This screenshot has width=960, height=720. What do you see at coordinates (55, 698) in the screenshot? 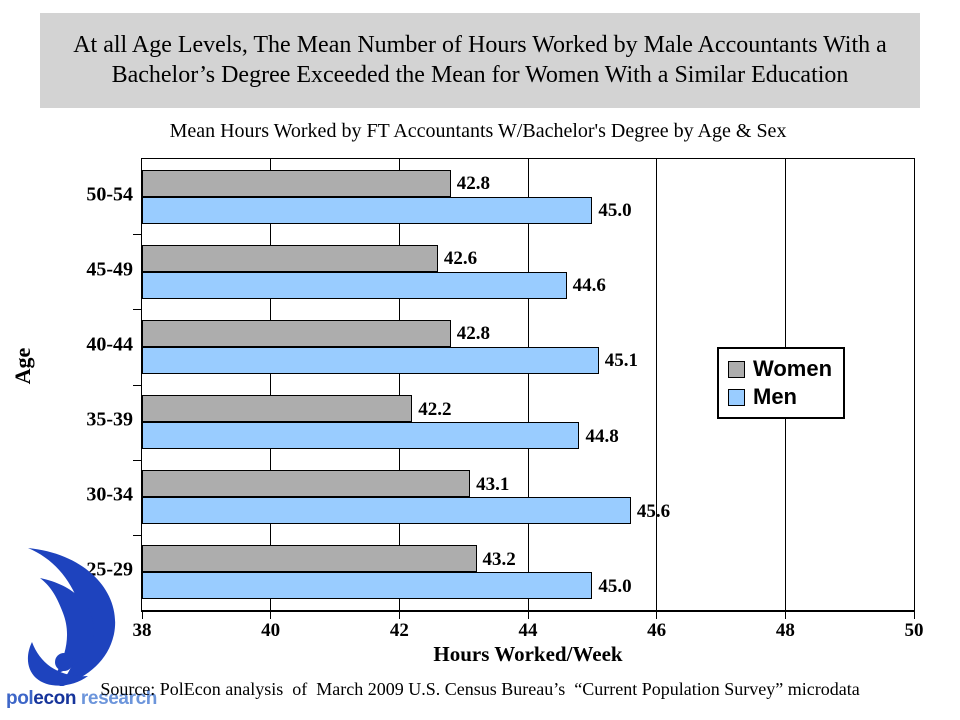
I see `logo-text-econ: econ` at bounding box center [55, 698].